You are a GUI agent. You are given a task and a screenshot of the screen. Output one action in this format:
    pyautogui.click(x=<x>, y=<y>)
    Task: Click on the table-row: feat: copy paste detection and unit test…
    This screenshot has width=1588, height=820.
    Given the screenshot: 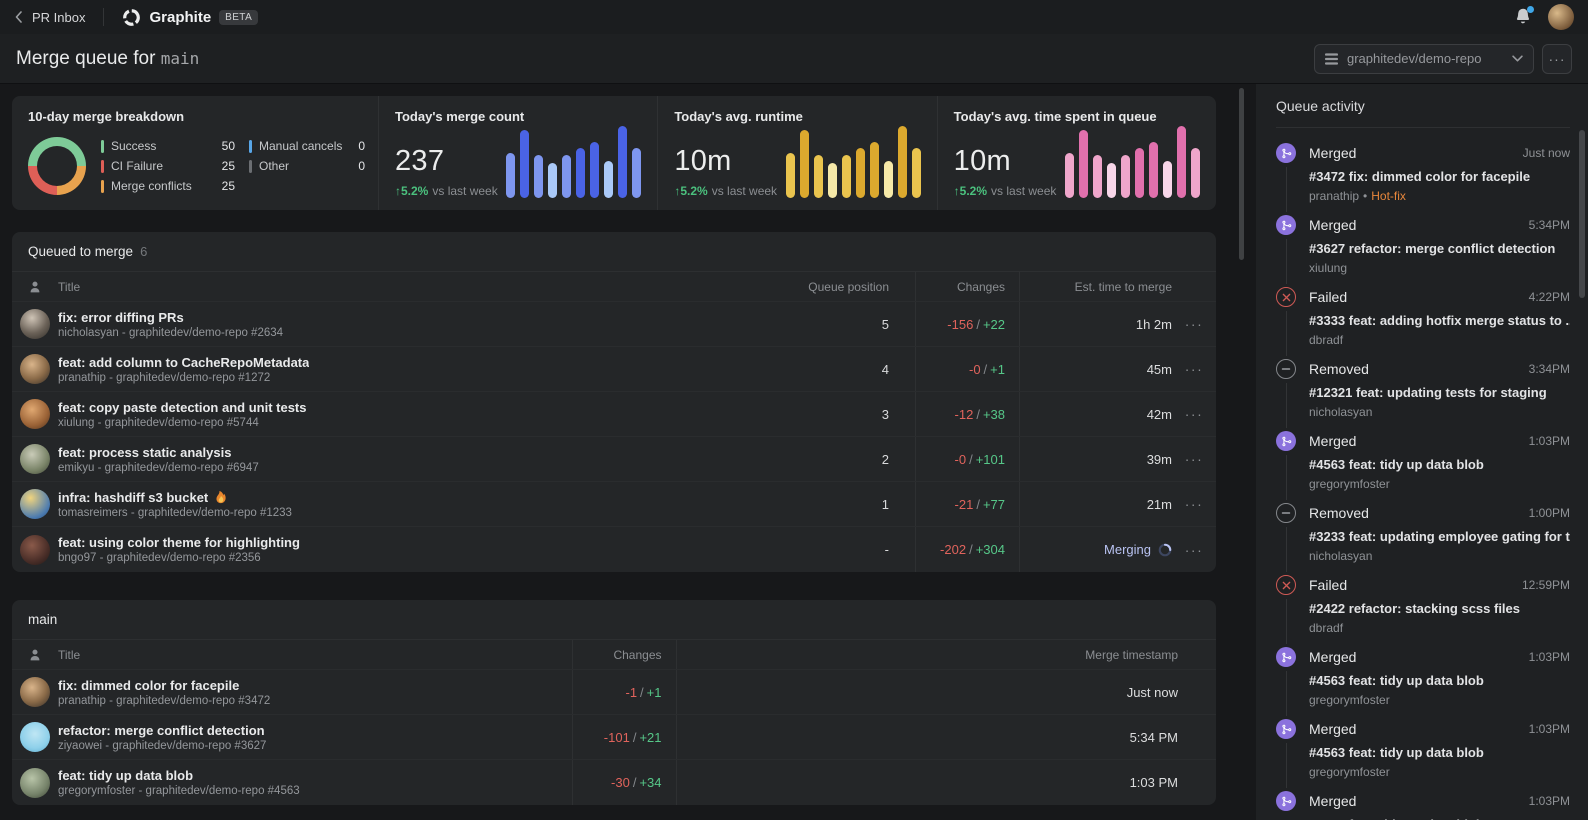 What is the action you would take?
    pyautogui.click(x=614, y=414)
    